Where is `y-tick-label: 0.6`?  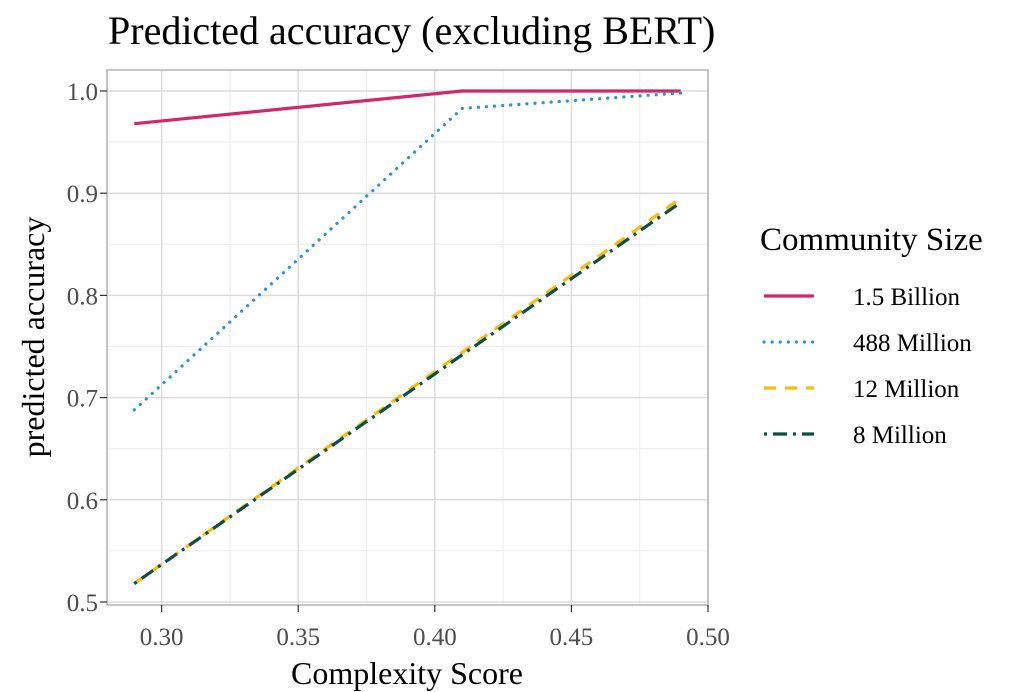
y-tick-label: 0.6 is located at coordinates (82, 501).